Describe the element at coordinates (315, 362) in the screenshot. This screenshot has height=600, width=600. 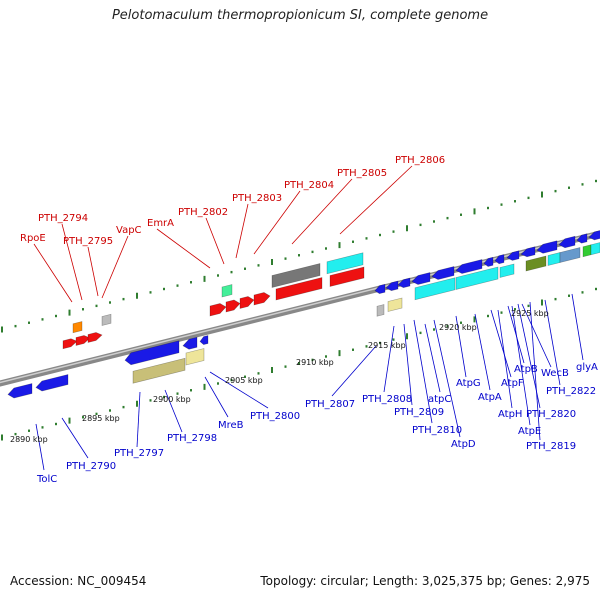
I see `scale-label-2910: 2910 kbp` at that location.